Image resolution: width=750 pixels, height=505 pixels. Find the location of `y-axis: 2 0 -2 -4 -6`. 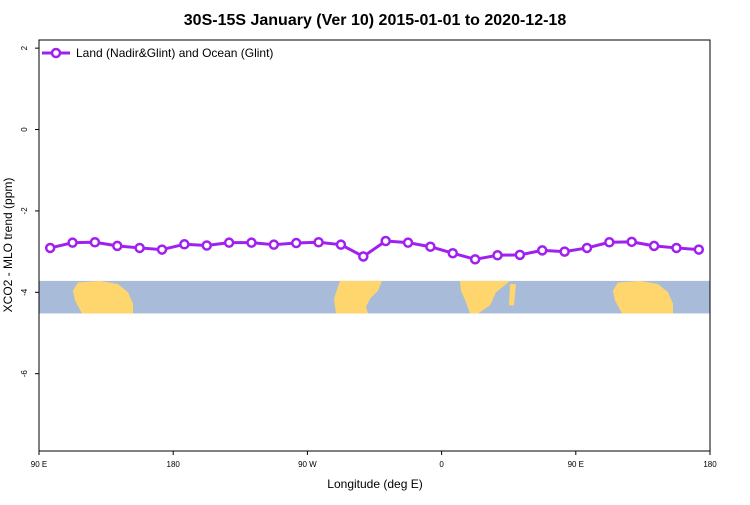

y-axis: 2 0 -2 -4 -6 is located at coordinates (29, 211).